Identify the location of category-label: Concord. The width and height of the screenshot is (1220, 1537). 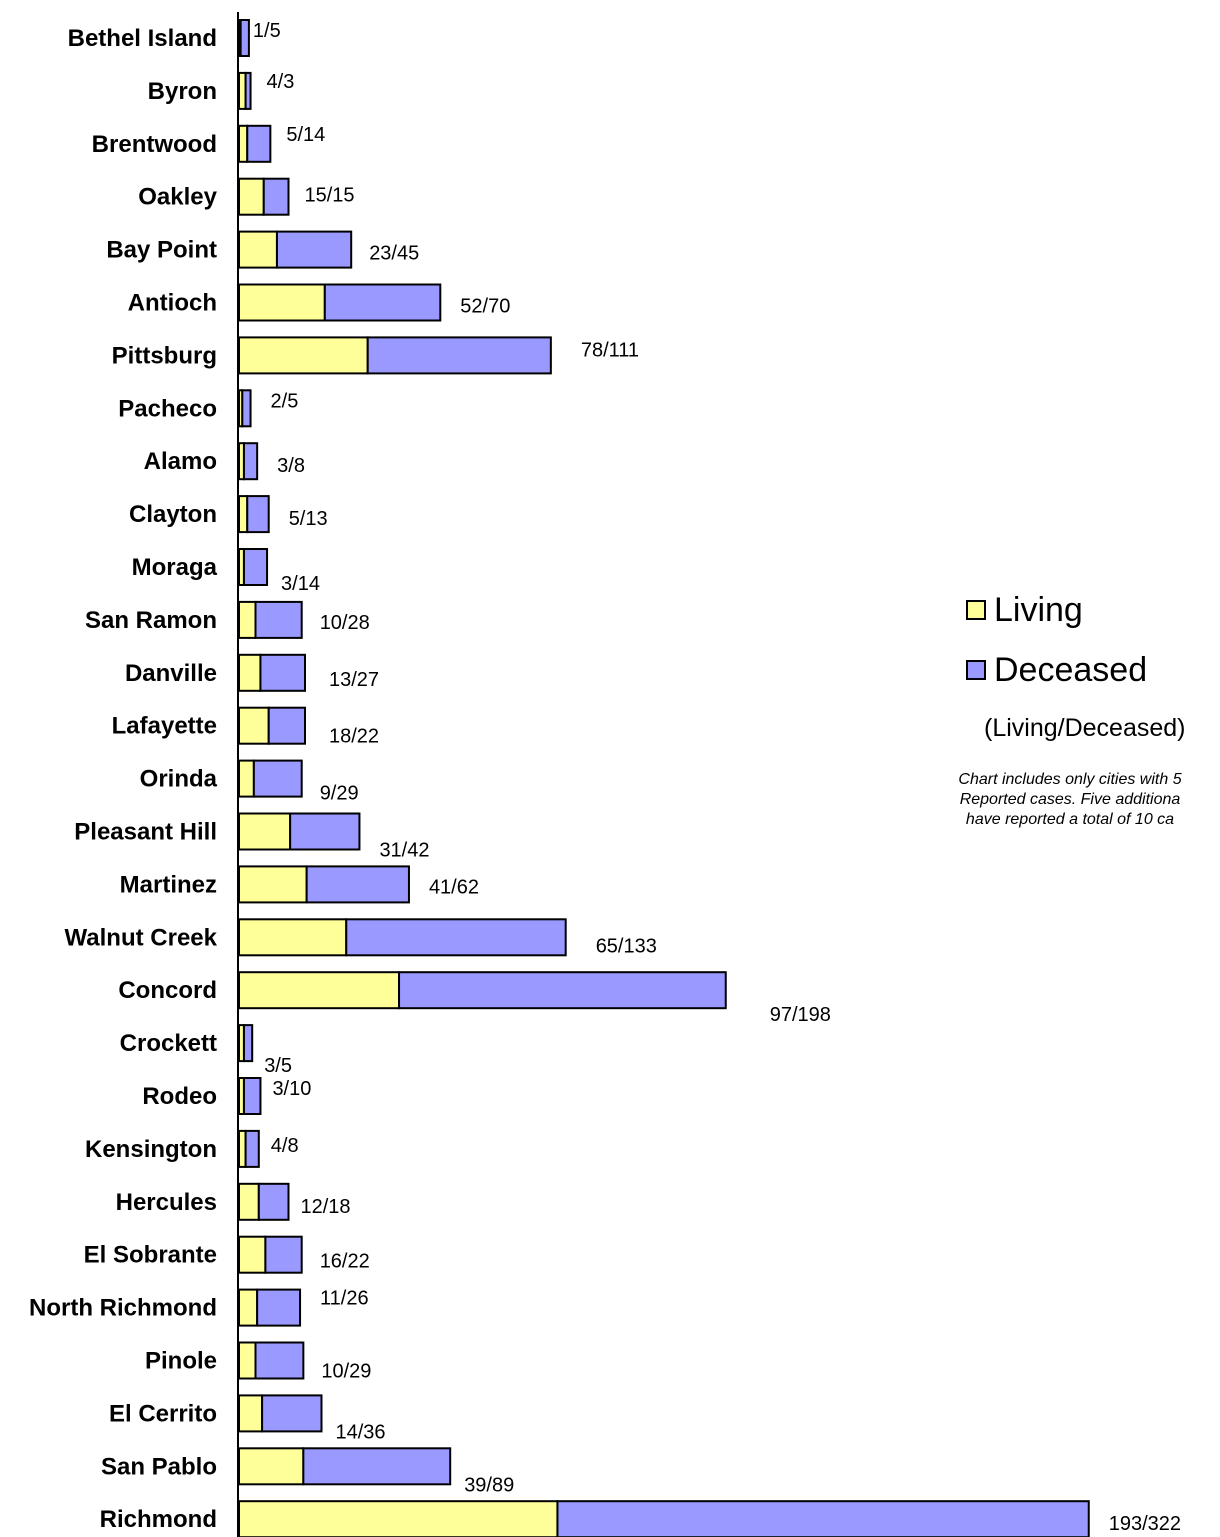
(167, 990).